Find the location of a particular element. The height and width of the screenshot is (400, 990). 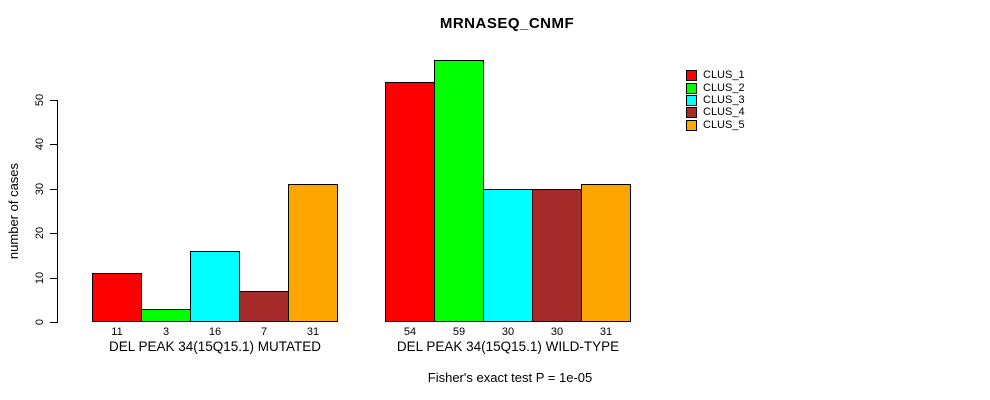

bar-clus_2-group1 is located at coordinates (166, 315).